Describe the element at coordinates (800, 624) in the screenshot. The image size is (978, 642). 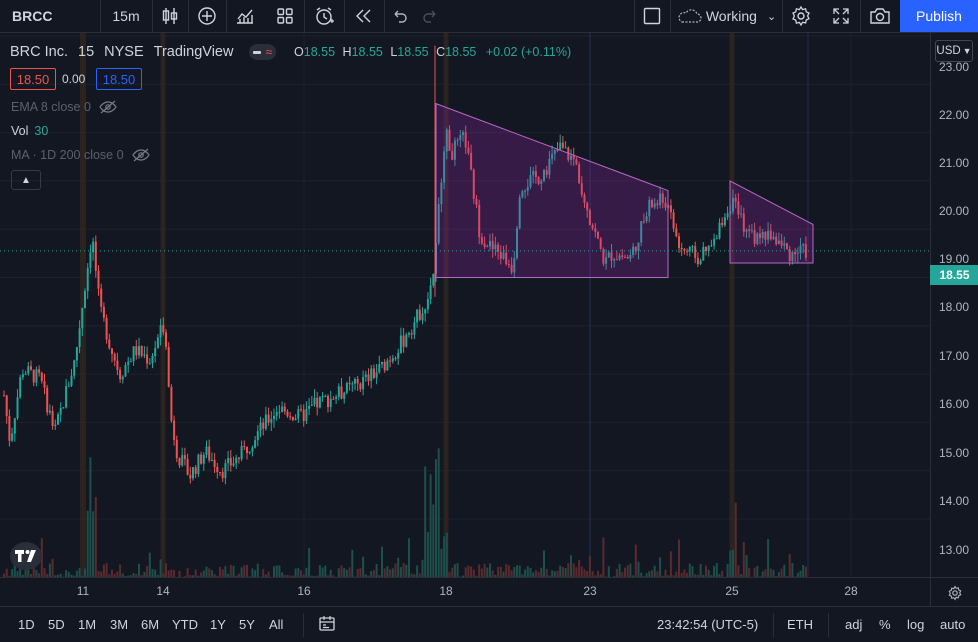
I see `session-button: ETH` at that location.